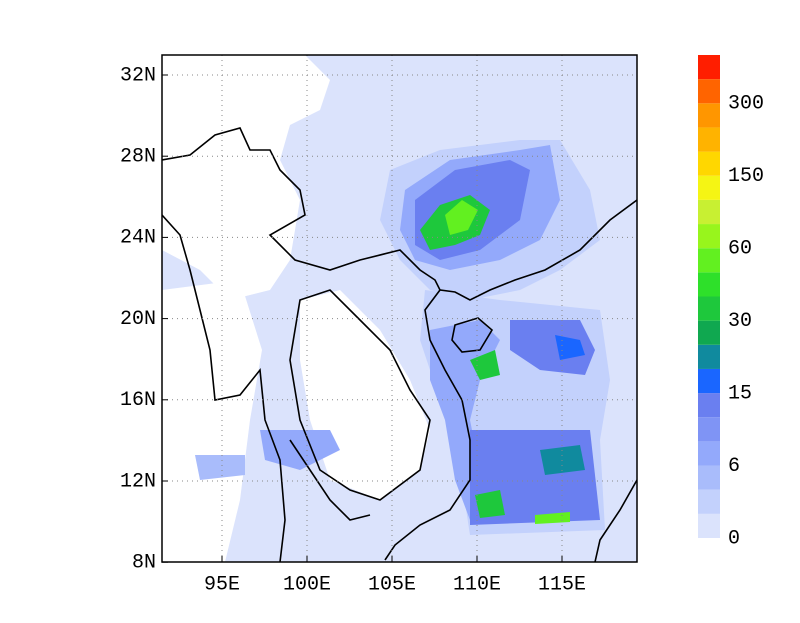  Describe the element at coordinates (734, 538) in the screenshot. I see `colorbar-label: 0` at that location.